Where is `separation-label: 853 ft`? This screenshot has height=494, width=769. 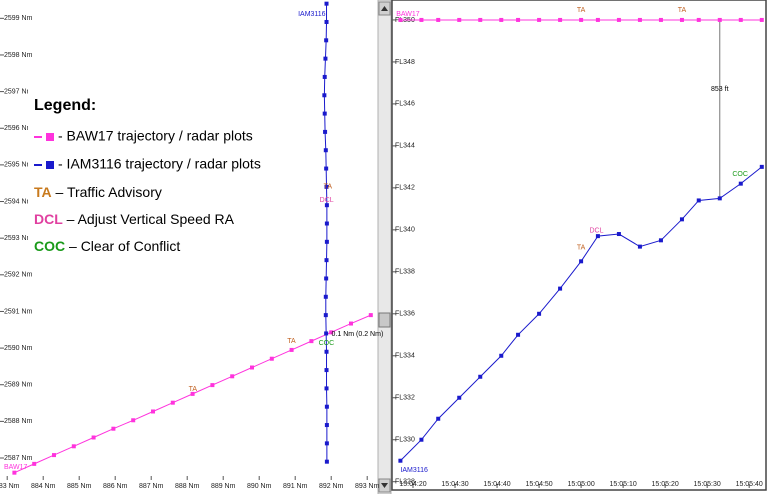
separation-label: 853 ft is located at coordinates (720, 89).